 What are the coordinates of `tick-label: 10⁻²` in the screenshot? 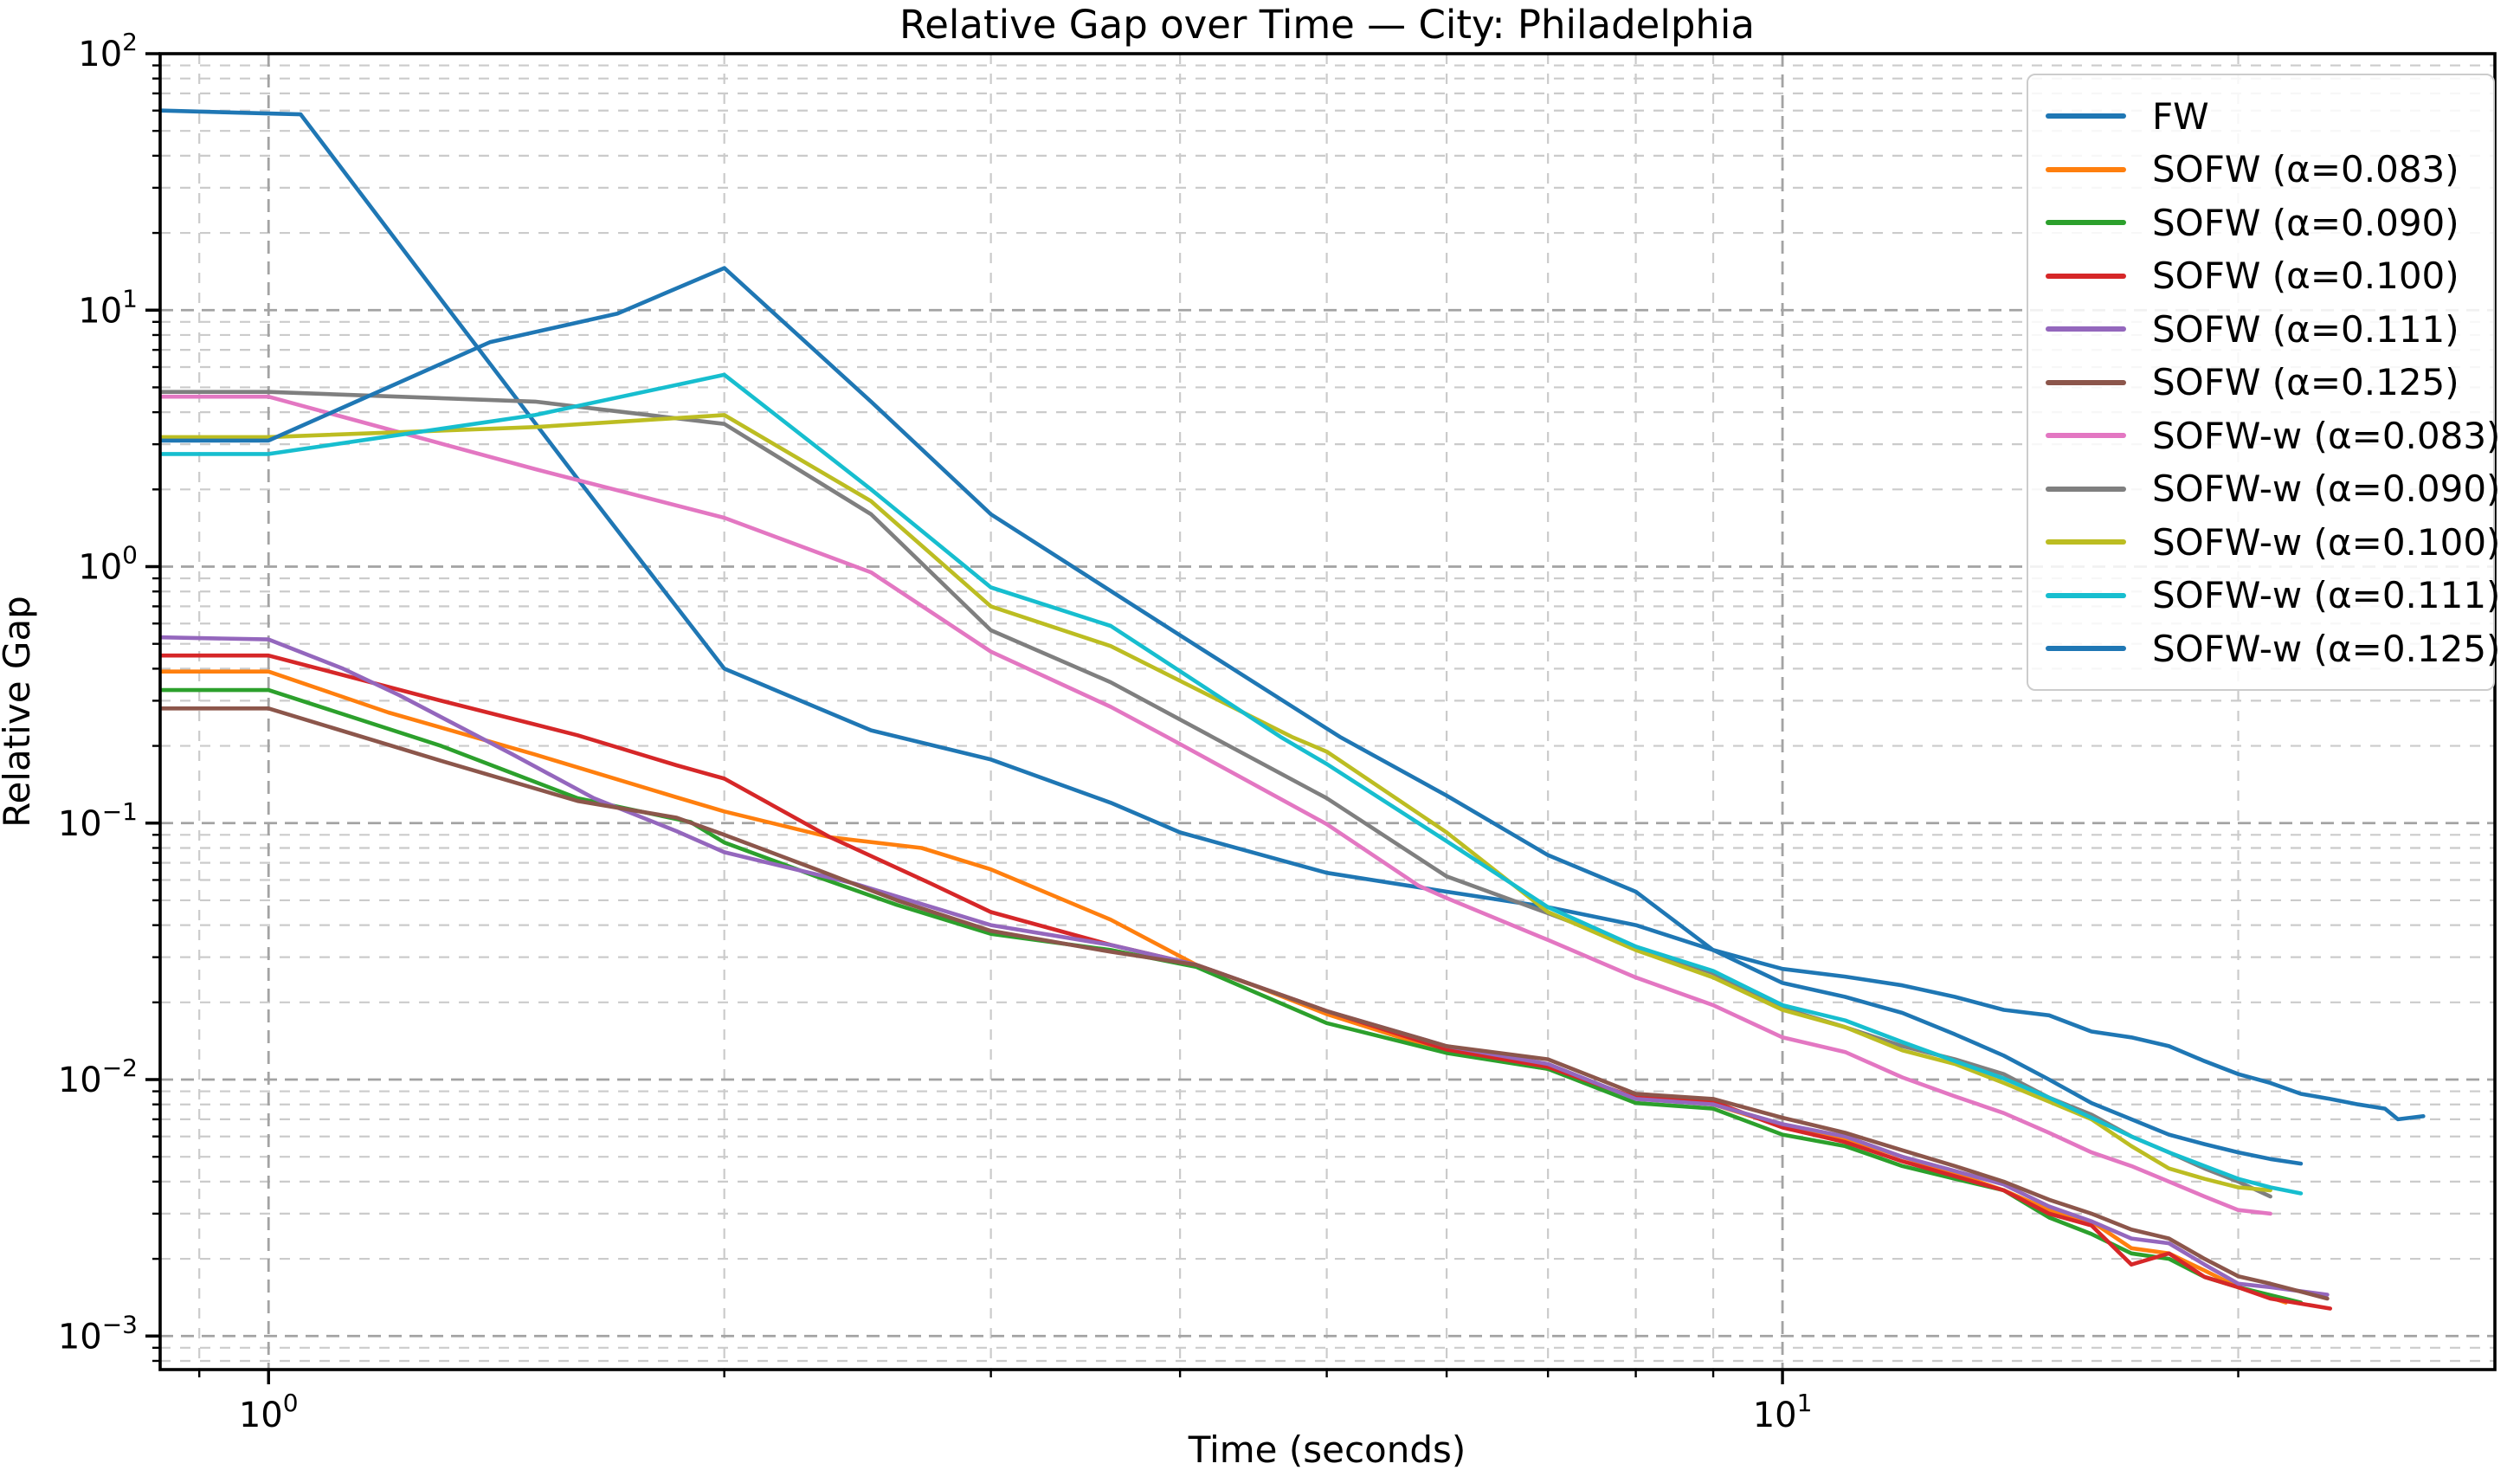 It's located at (98, 1077).